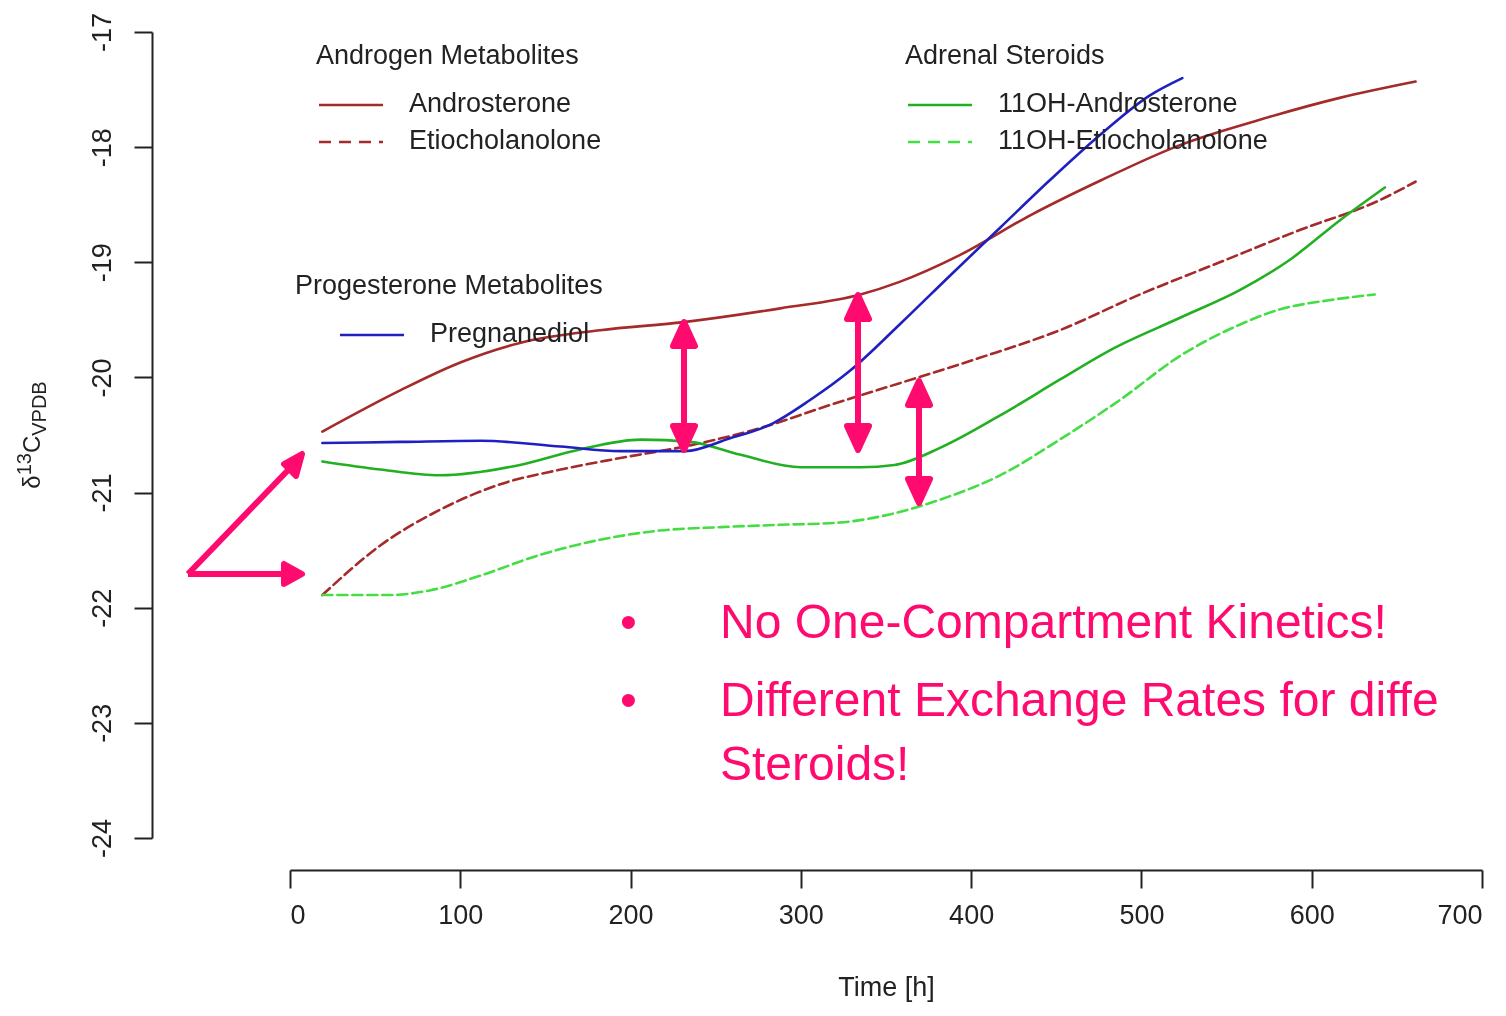 The image size is (1506, 1016). Describe the element at coordinates (298, 914) in the screenshot. I see `x-tick-label: 0` at that location.